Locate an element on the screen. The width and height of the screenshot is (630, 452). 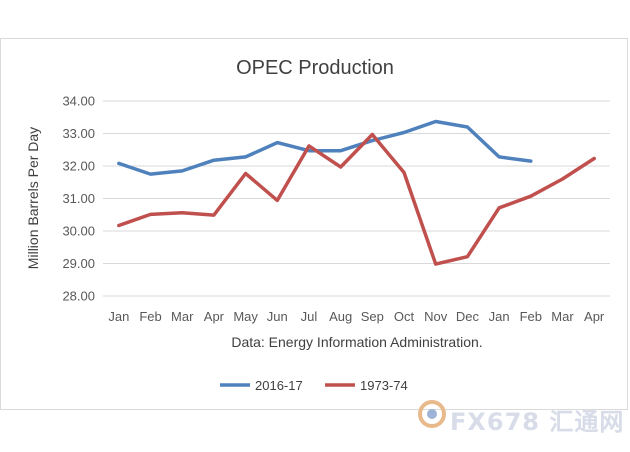
x-tick-label: Jun is located at coordinates (277, 316).